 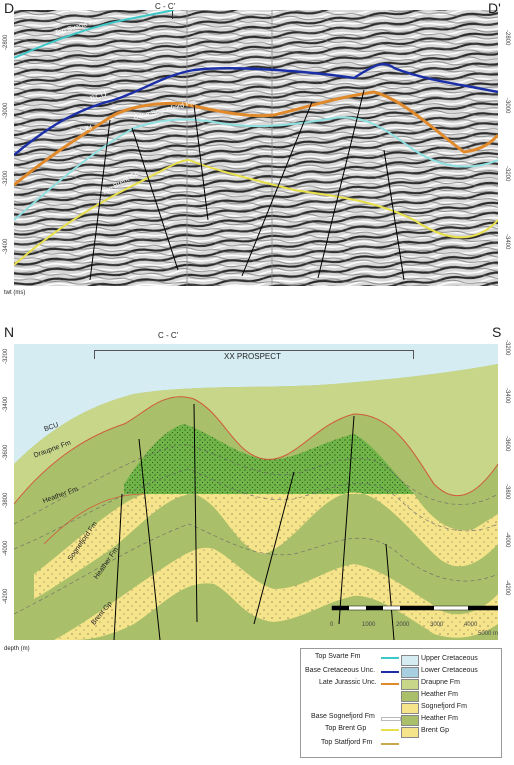 I want to click on right-tick: -4000, so click(x=507, y=540).